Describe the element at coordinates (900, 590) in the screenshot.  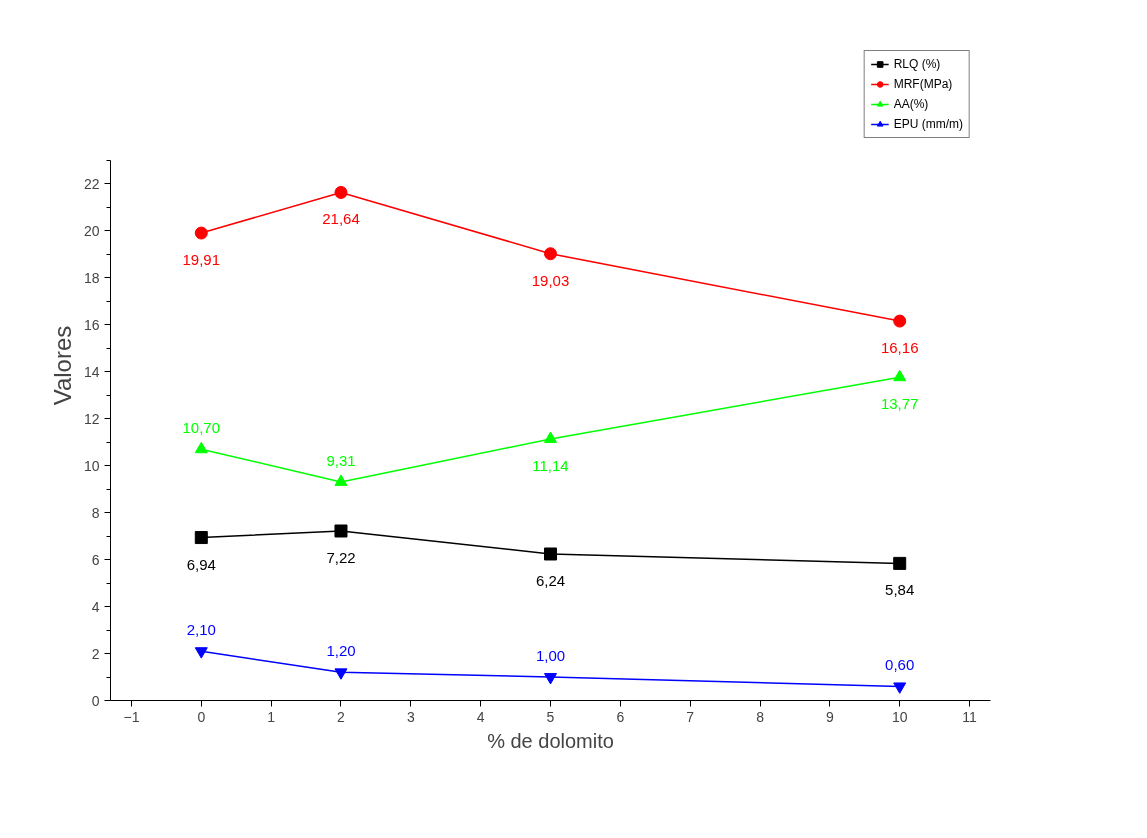
I see `data-label: 5,84` at that location.